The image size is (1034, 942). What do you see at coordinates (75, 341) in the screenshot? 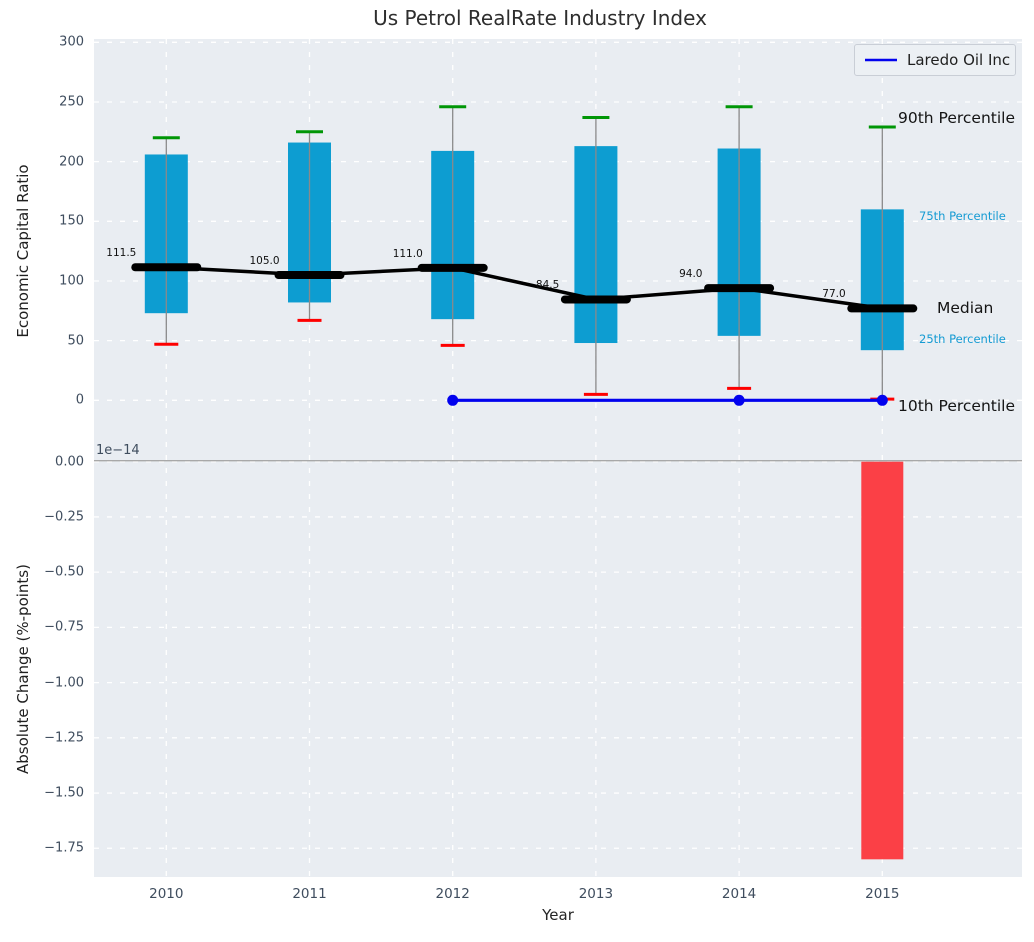
I see `y-tick-label: 50` at bounding box center [75, 341].